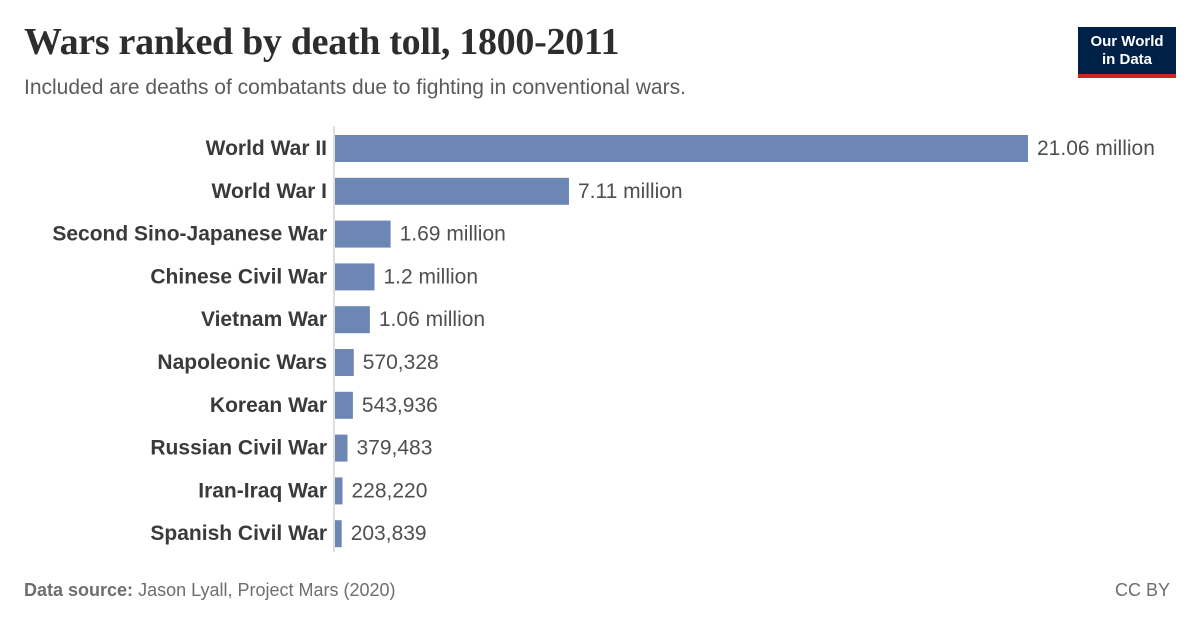 The height and width of the screenshot is (627, 1200). Describe the element at coordinates (266, 148) in the screenshot. I see `category-label: World War II` at that location.